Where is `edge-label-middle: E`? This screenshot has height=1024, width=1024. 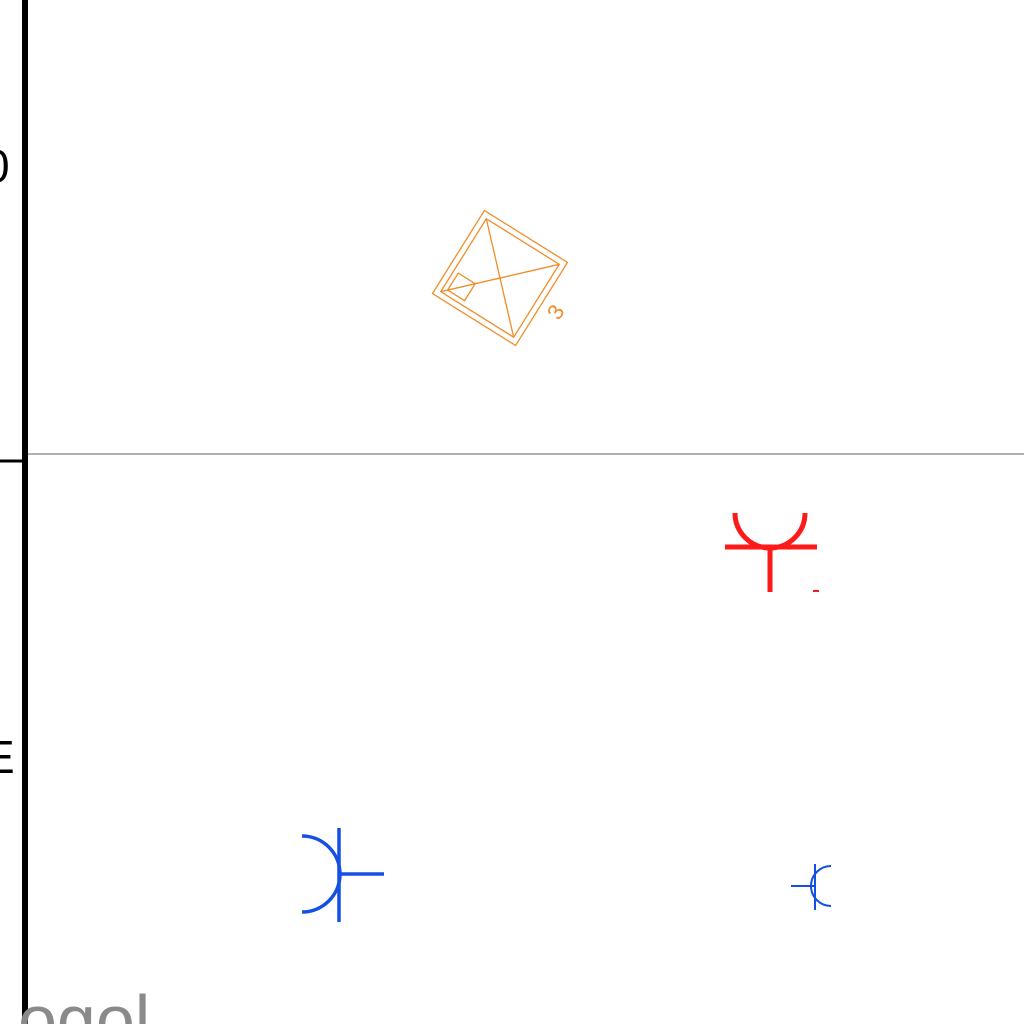 edge-label-middle: E is located at coordinates (7, 757).